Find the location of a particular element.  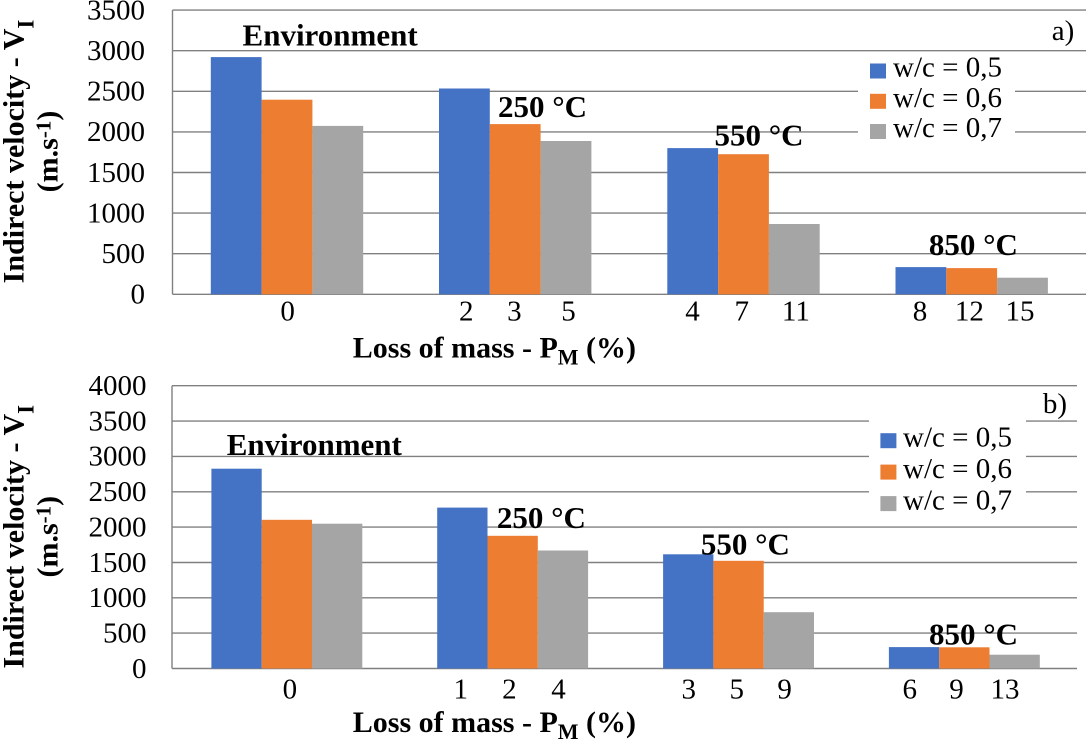

svg-text: 7 is located at coordinates (741, 311).